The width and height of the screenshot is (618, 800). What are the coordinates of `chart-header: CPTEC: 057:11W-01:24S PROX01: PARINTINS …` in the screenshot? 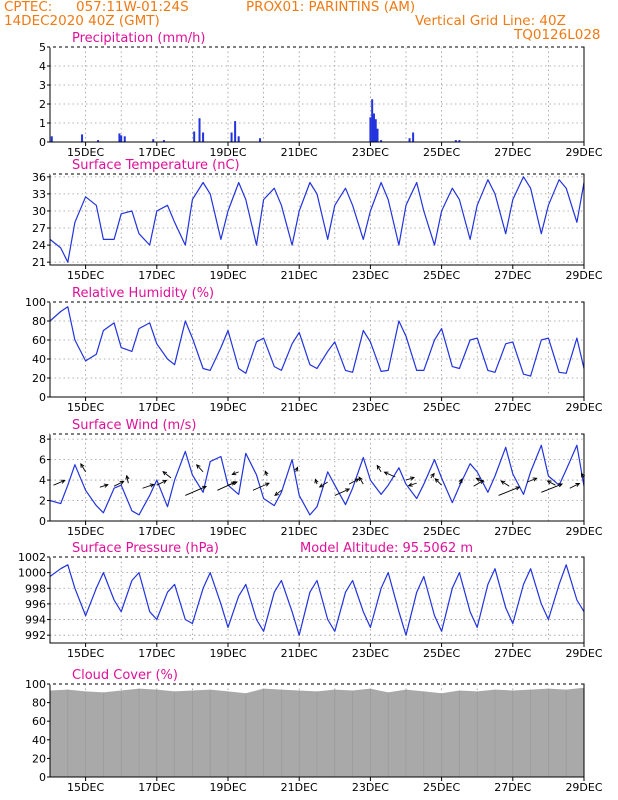 It's located at (309, 23).